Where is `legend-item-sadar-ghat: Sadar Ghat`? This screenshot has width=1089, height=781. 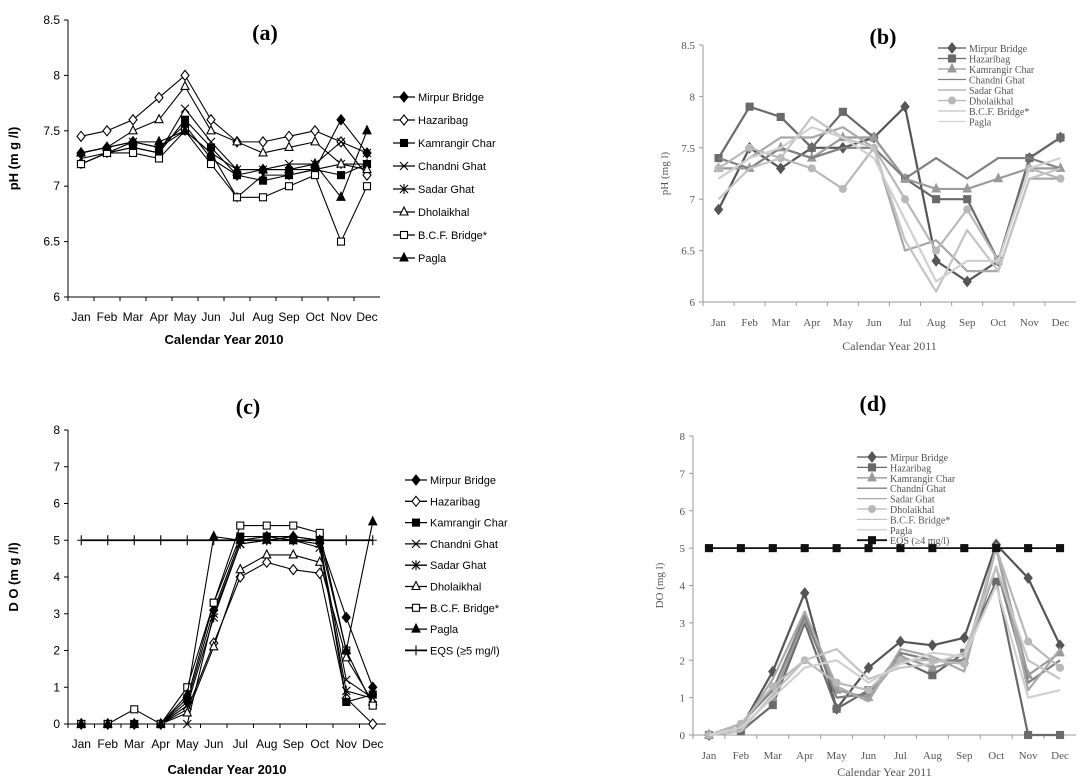
legend-item-sadar-ghat: Sadar Ghat is located at coordinates (896, 500).